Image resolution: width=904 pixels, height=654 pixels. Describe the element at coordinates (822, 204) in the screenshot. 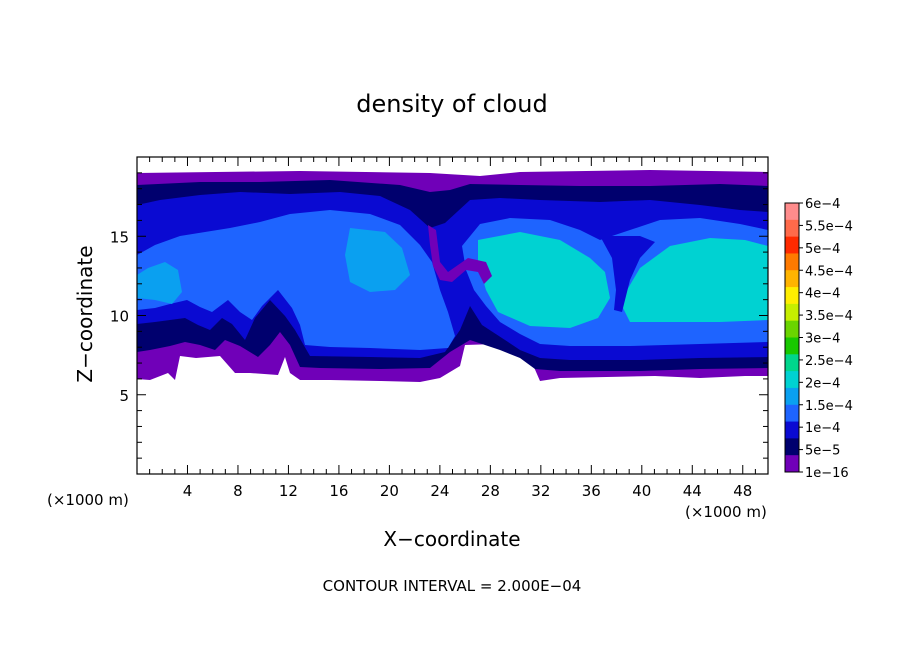

I see `colorbar-label: 6e−4` at that location.